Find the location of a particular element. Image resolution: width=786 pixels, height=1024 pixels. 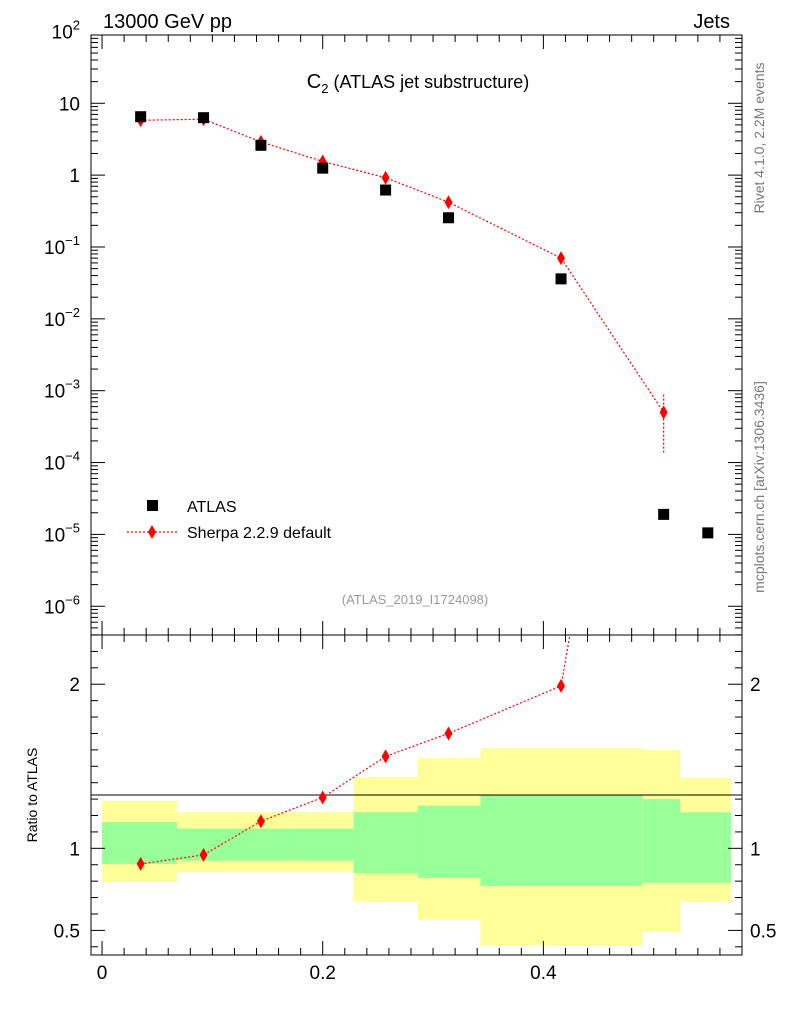

ratio-y-tick-label-left: 1 is located at coordinates (74, 849).